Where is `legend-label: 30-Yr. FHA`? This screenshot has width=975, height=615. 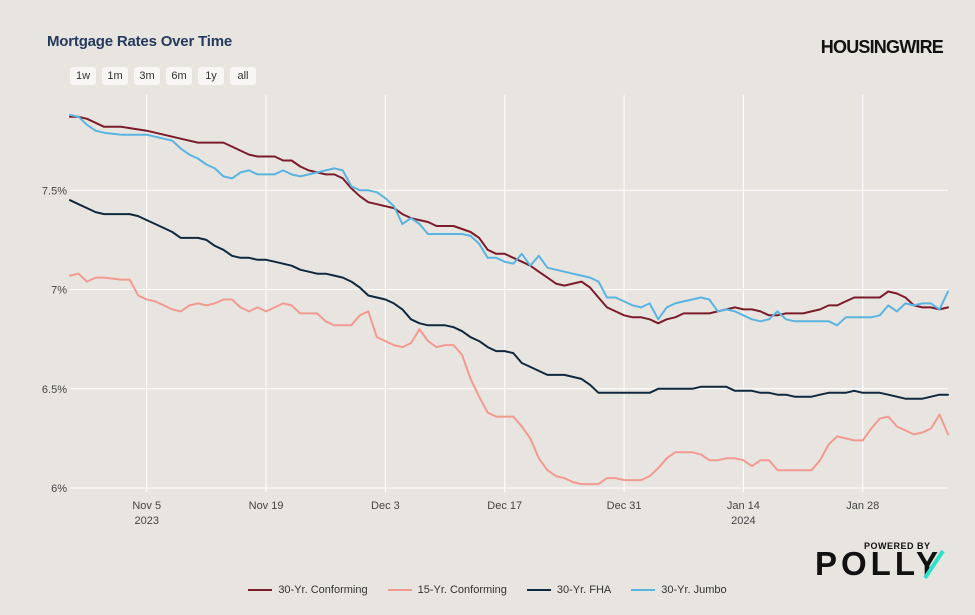
legend-label: 30-Yr. FHA is located at coordinates (584, 590).